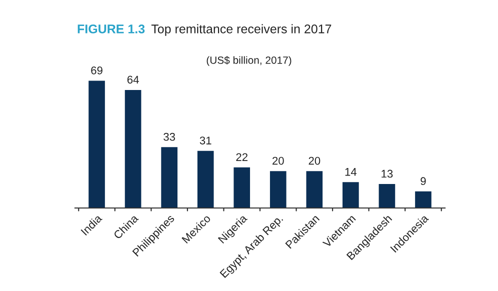 Image resolution: width=498 pixels, height=291 pixels. I want to click on chart-subtitle: (US$ billion, 2017), so click(249, 61).